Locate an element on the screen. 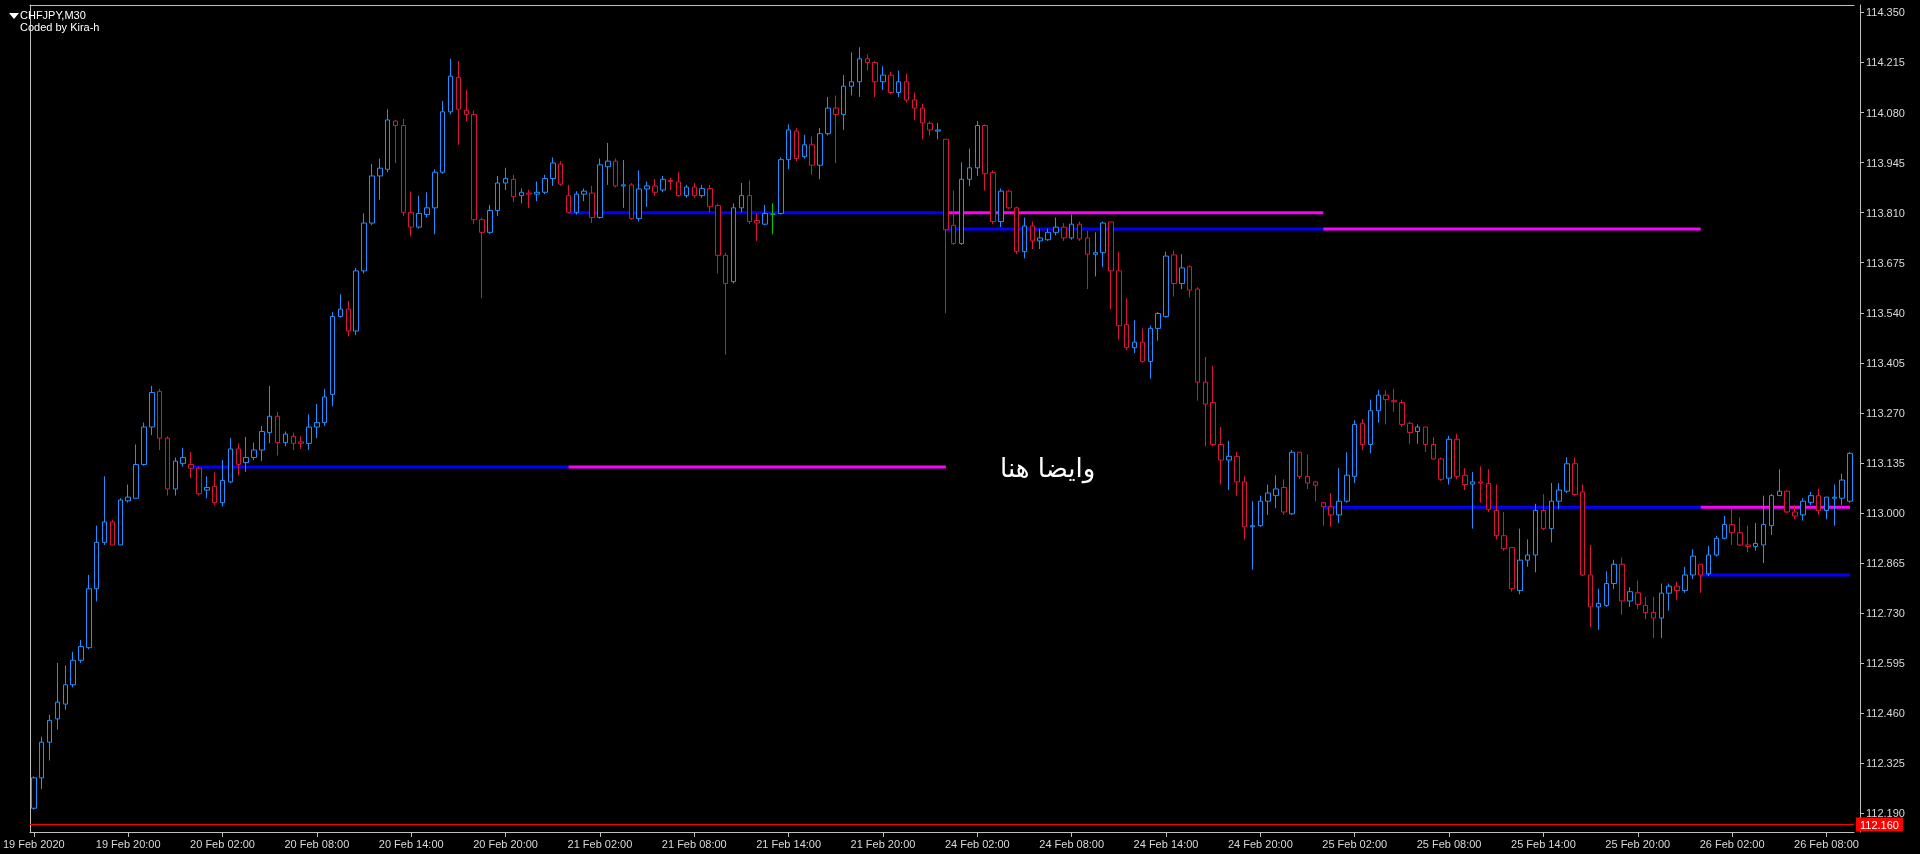  y-tick-label: 113.405 is located at coordinates (1885, 362).